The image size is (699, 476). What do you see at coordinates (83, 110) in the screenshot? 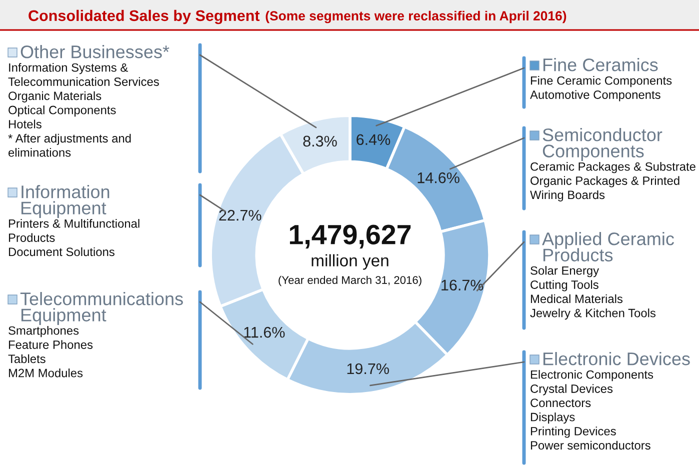
I see `text: Information Systems & Telecommunication Services Organic Materials Optical Components Hotels * After adjustments and eliminations` at bounding box center [83, 110].